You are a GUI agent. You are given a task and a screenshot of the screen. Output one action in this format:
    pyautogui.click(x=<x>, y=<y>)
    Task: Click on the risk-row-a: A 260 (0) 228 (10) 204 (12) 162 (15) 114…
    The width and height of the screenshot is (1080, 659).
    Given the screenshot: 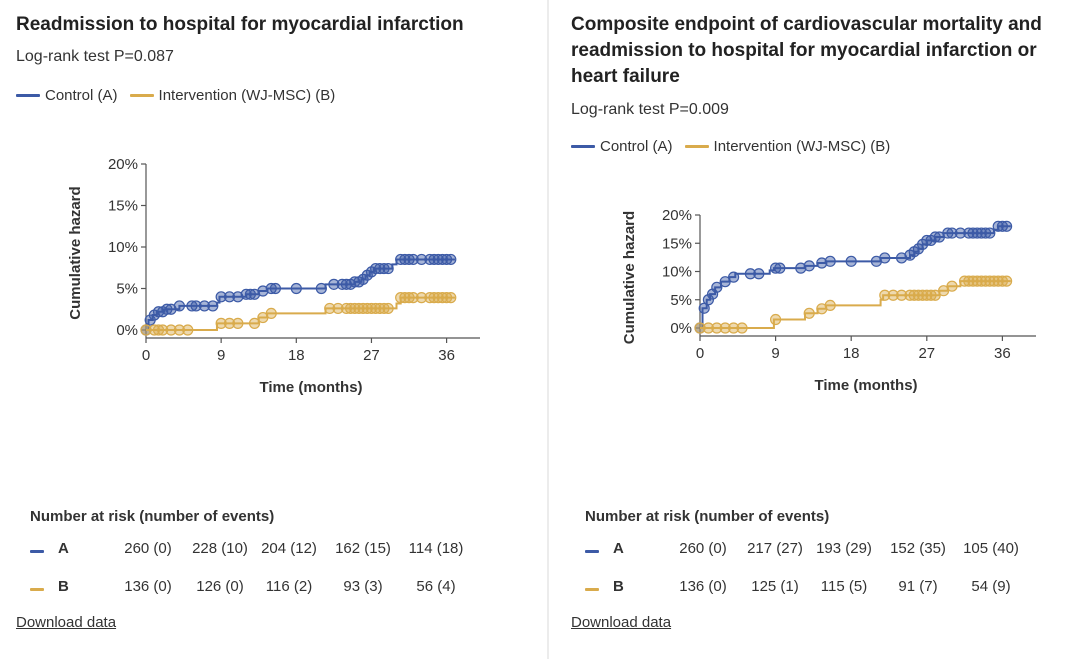 What is the action you would take?
    pyautogui.click(x=280, y=559)
    